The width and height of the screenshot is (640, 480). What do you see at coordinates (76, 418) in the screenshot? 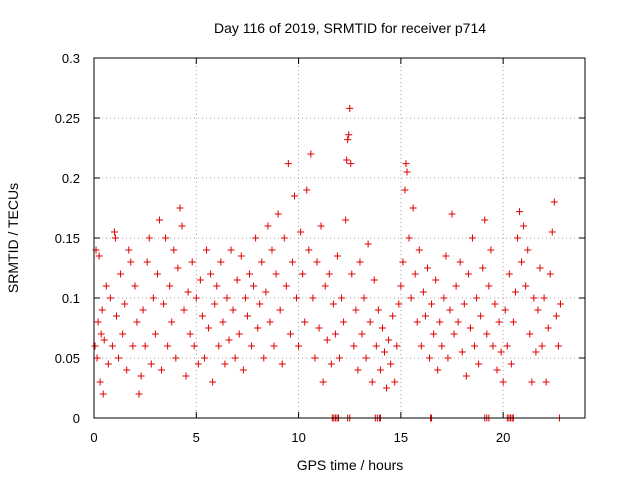
I see `y-tick-label: 0` at bounding box center [76, 418].